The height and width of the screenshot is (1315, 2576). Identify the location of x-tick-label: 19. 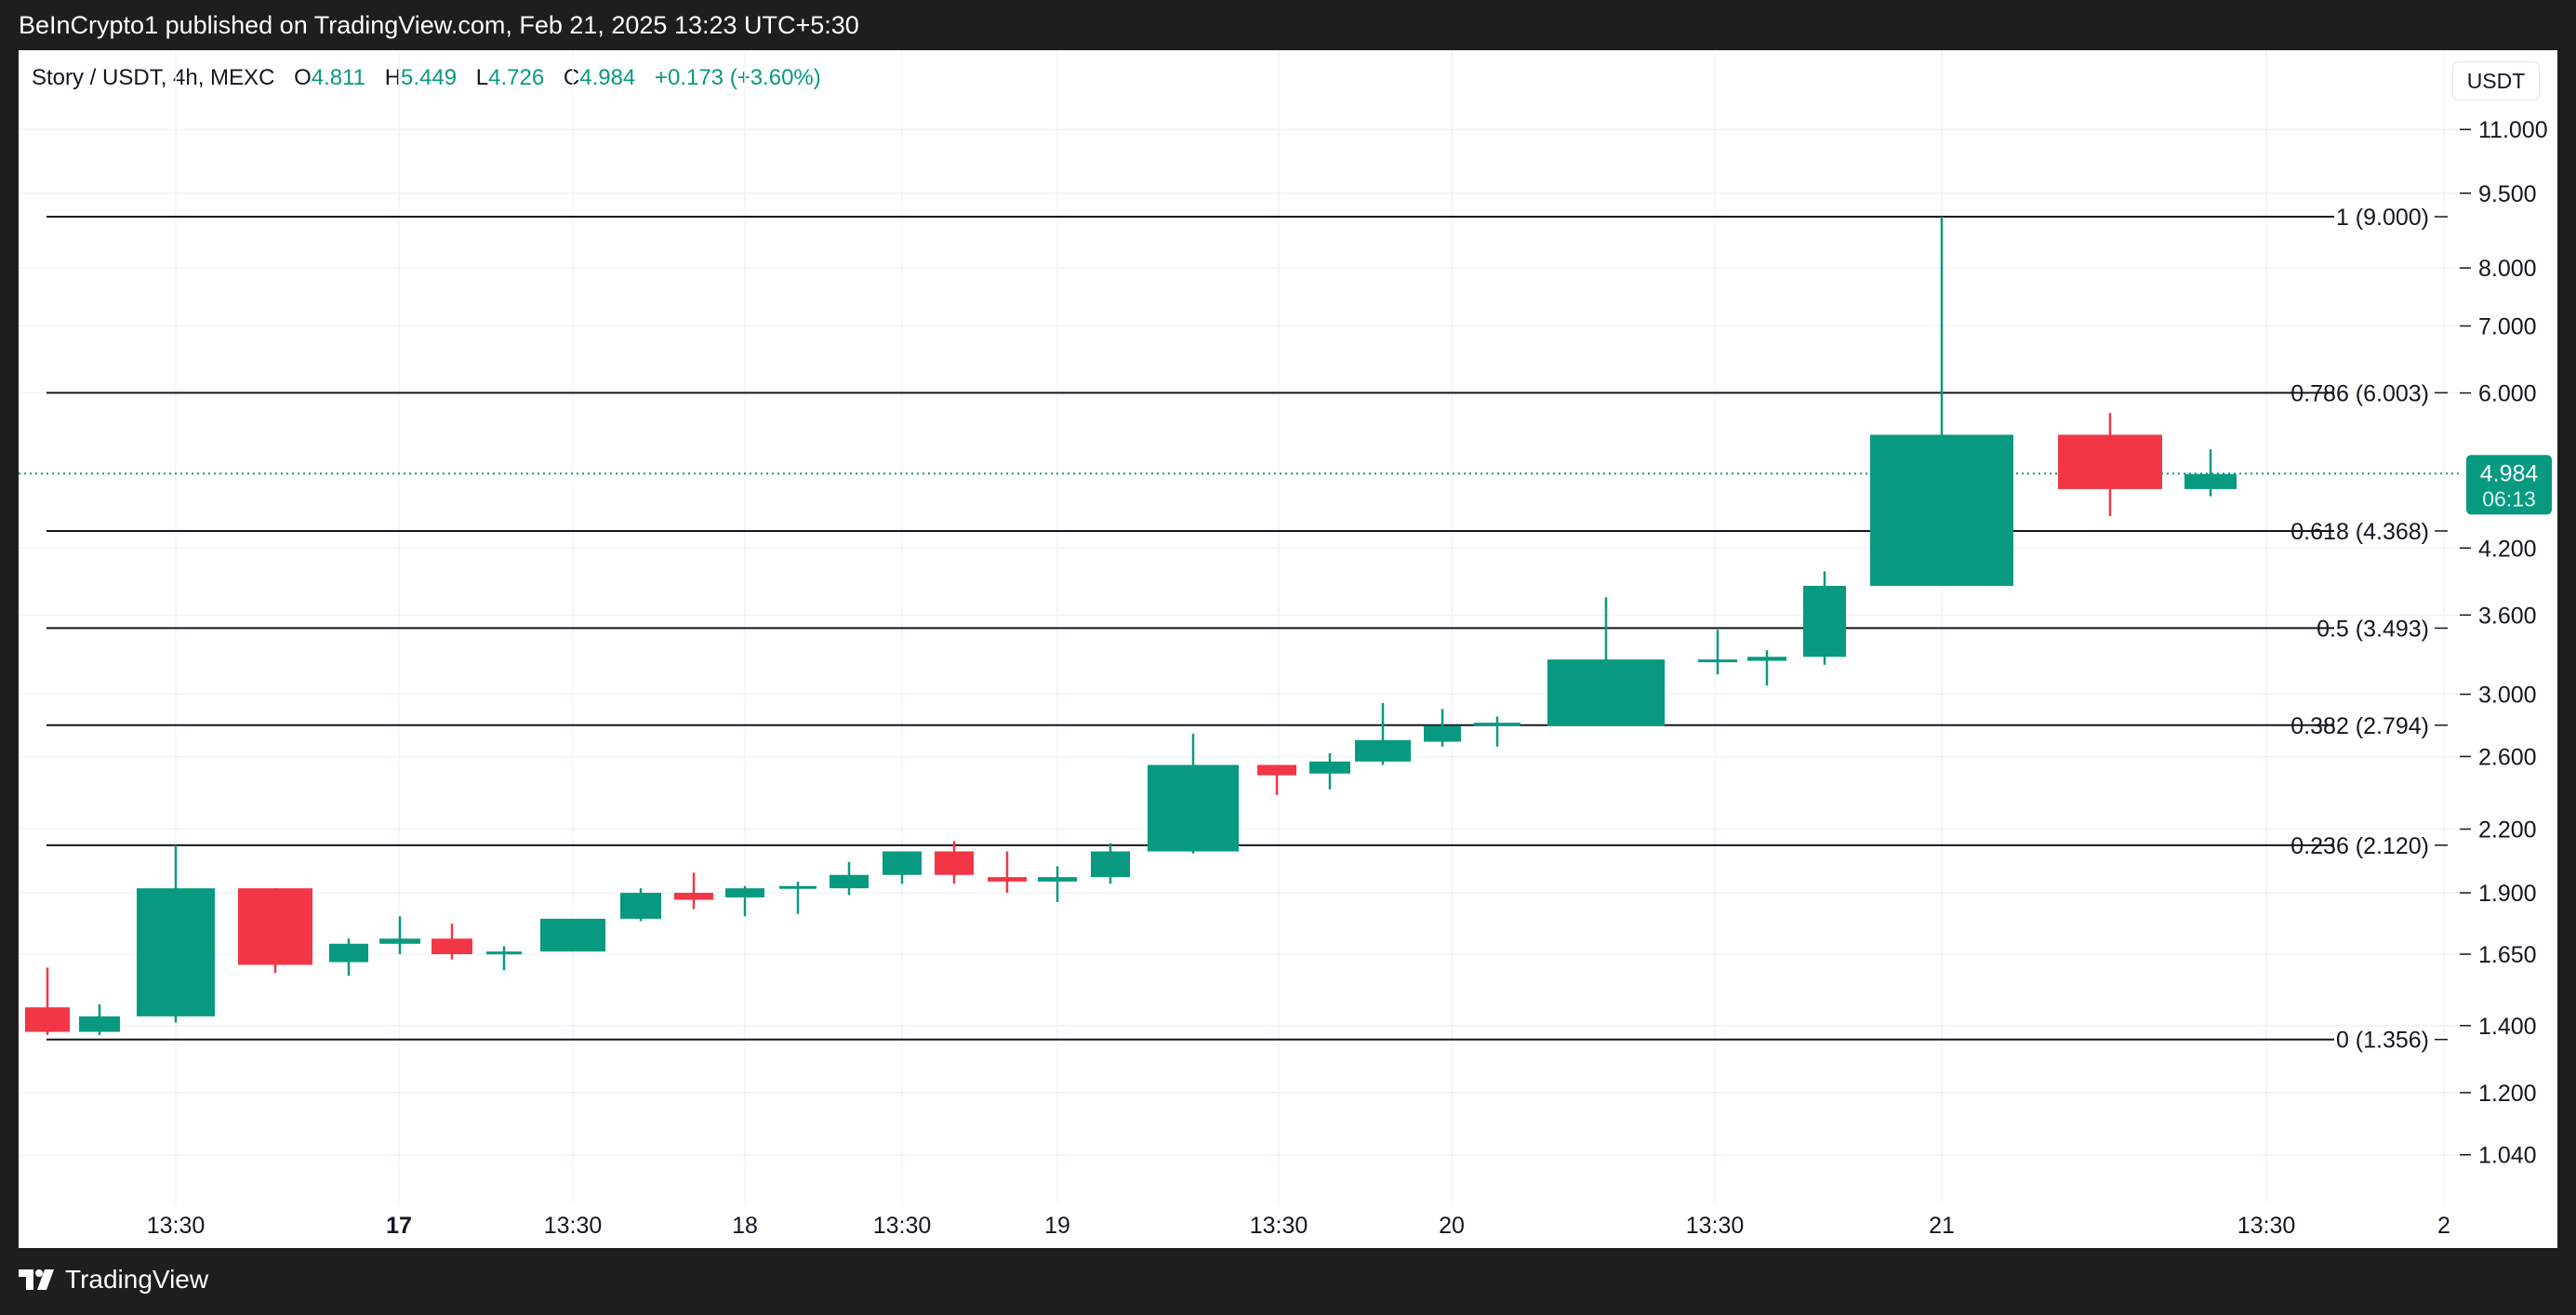
(1057, 1226).